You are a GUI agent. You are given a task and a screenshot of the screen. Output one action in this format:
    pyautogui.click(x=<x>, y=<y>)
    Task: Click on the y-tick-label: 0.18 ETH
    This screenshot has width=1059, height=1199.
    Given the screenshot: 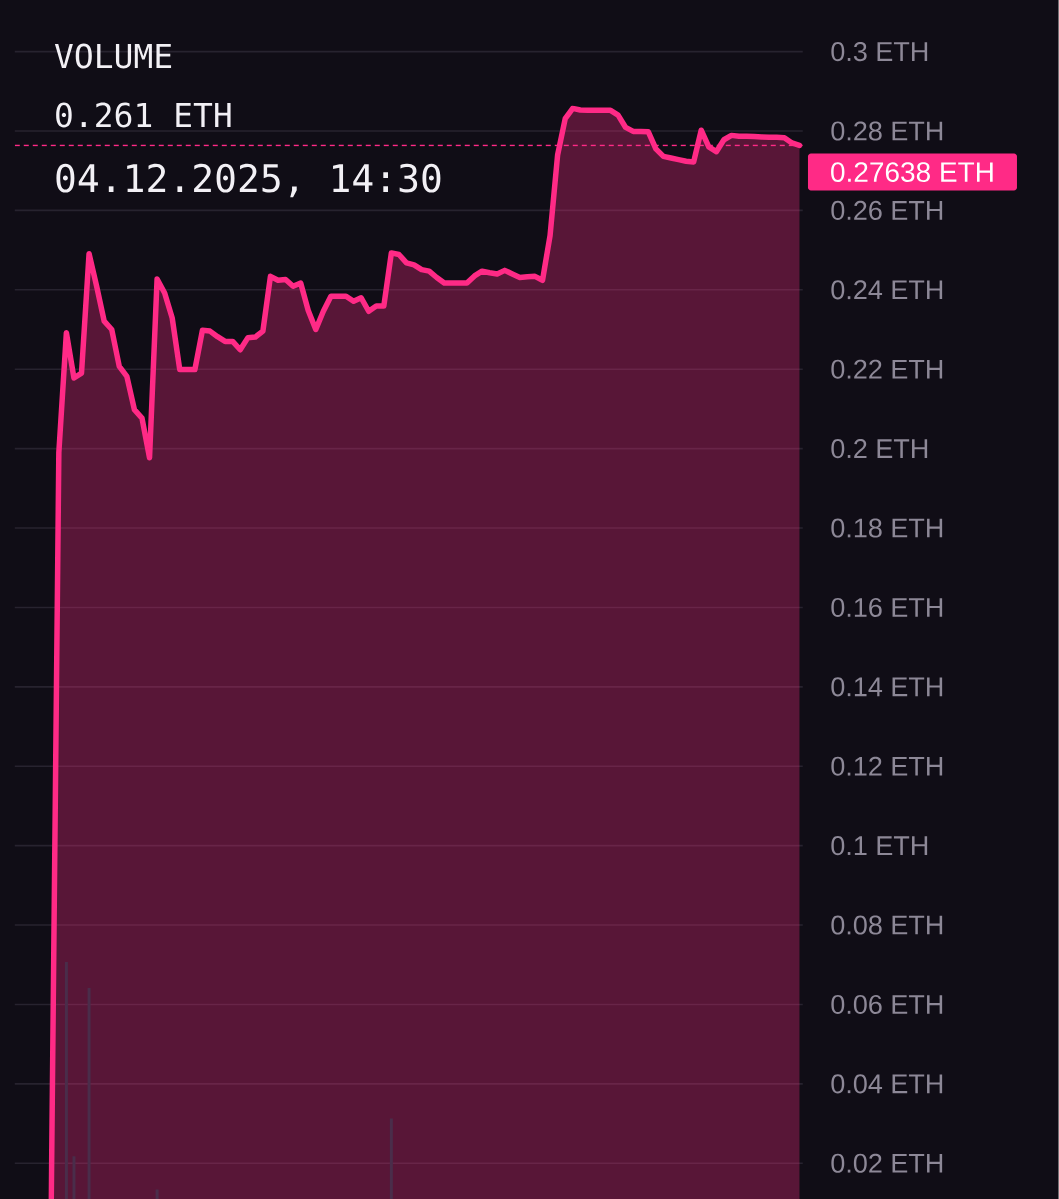 What is the action you would take?
    pyautogui.click(x=887, y=528)
    